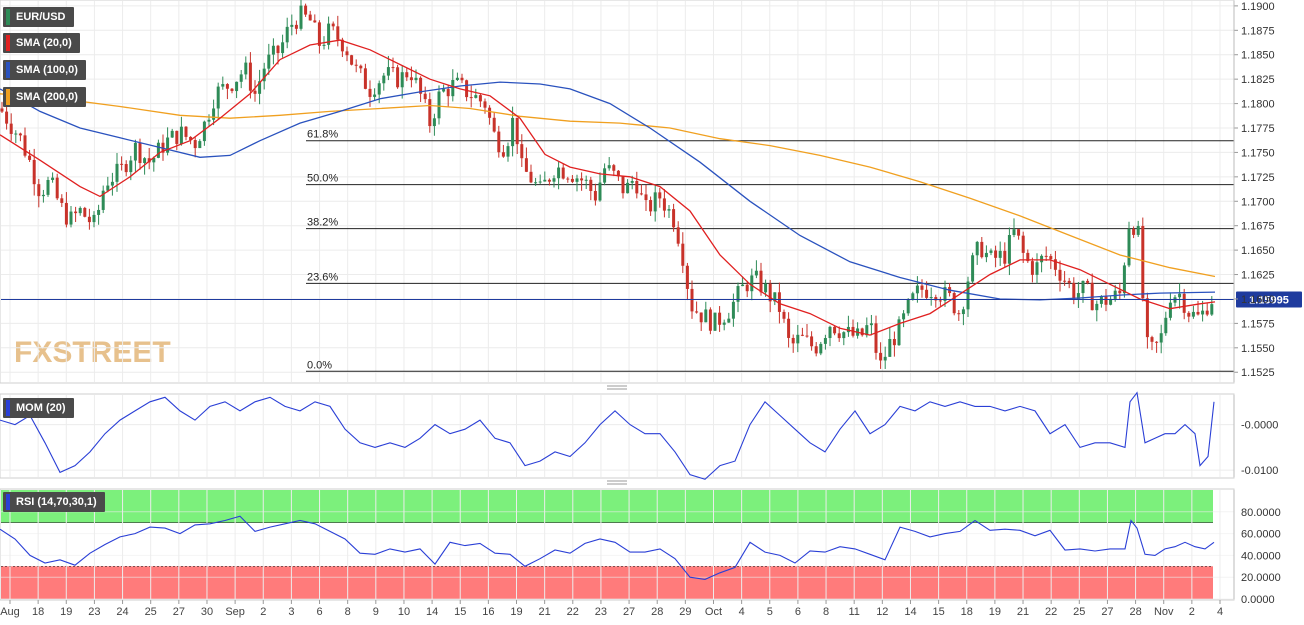  I want to click on legend-sma200: SMA (200,0), so click(44, 97).